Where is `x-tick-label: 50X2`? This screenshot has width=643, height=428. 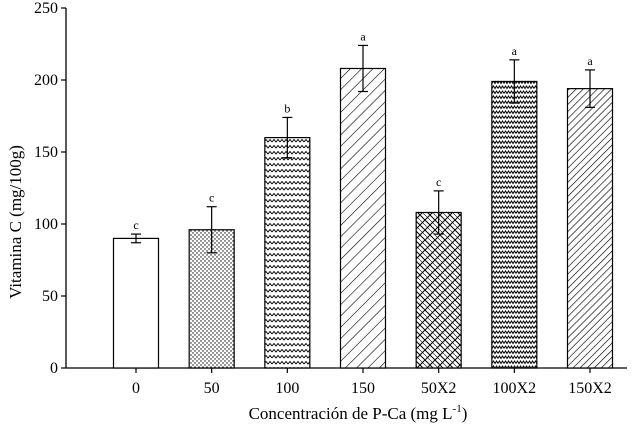
x-tick-label: 50X2 is located at coordinates (439, 388).